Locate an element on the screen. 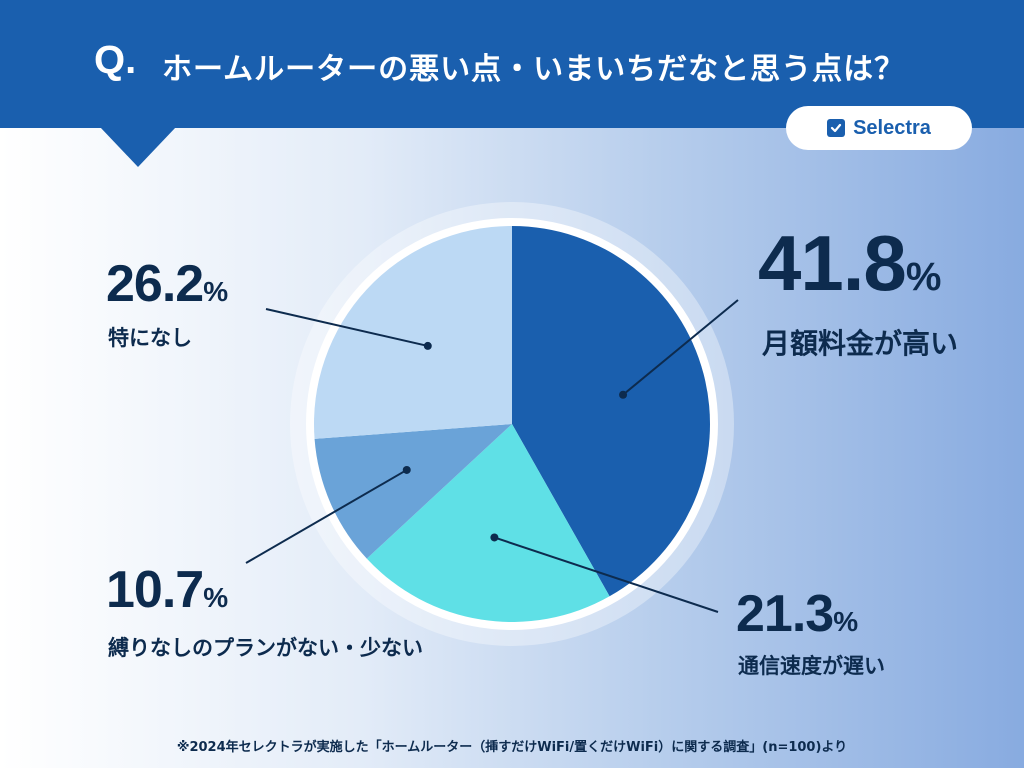 The width and height of the screenshot is (1024, 768). page-title: ホームルーターの悪い点・いまいちだなと思う点は？ is located at coordinates (534, 69).